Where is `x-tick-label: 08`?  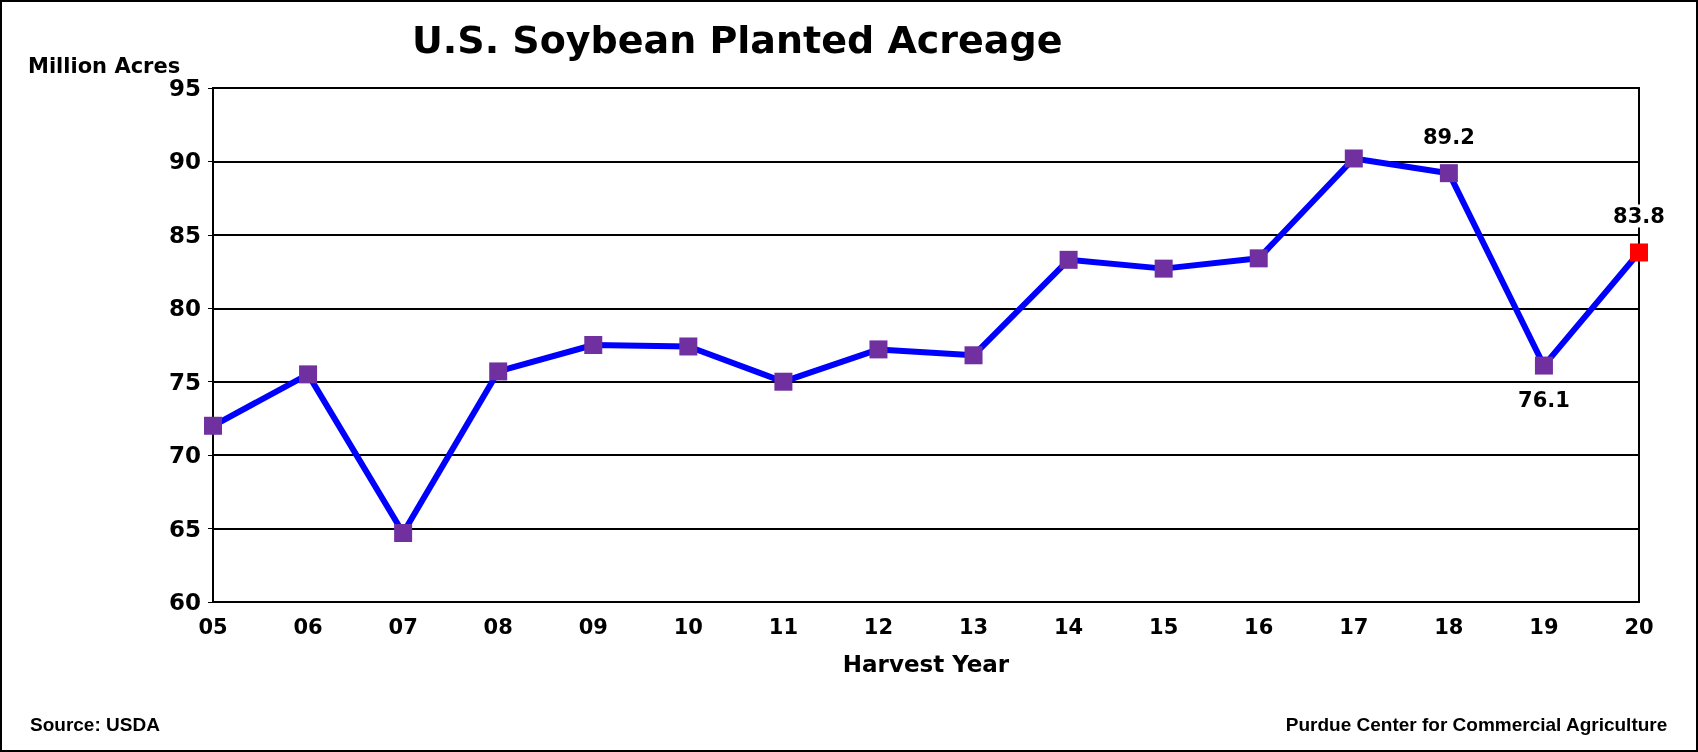
x-tick-label: 08 is located at coordinates (498, 626).